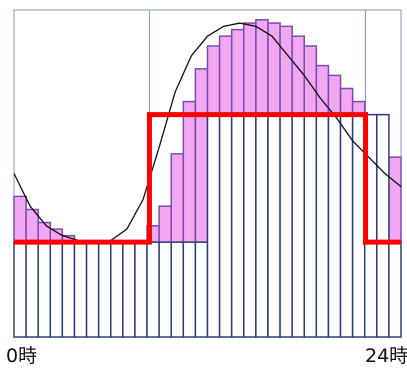  What do you see at coordinates (386, 356) in the screenshot?
I see `x-tick-label-end: 24時` at bounding box center [386, 356].